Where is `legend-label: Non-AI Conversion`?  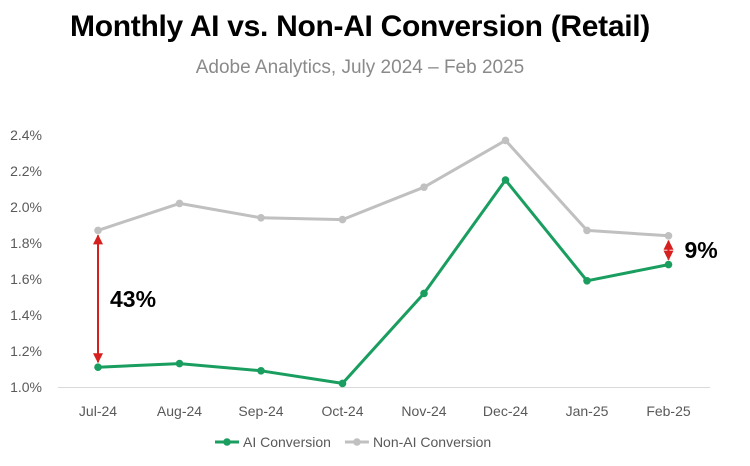
legend-label: Non-AI Conversion is located at coordinates (432, 442).